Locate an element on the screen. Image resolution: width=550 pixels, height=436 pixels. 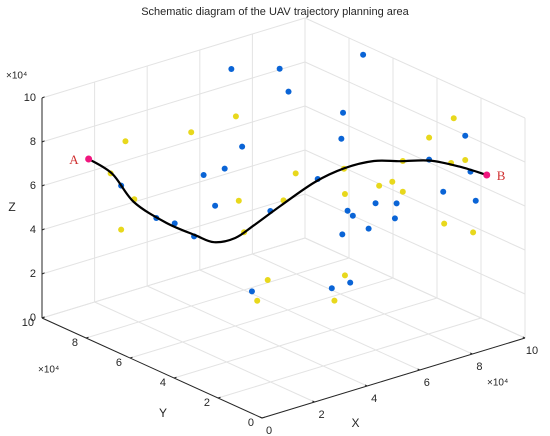
z-tick-label: 8 is located at coordinates (33, 142).